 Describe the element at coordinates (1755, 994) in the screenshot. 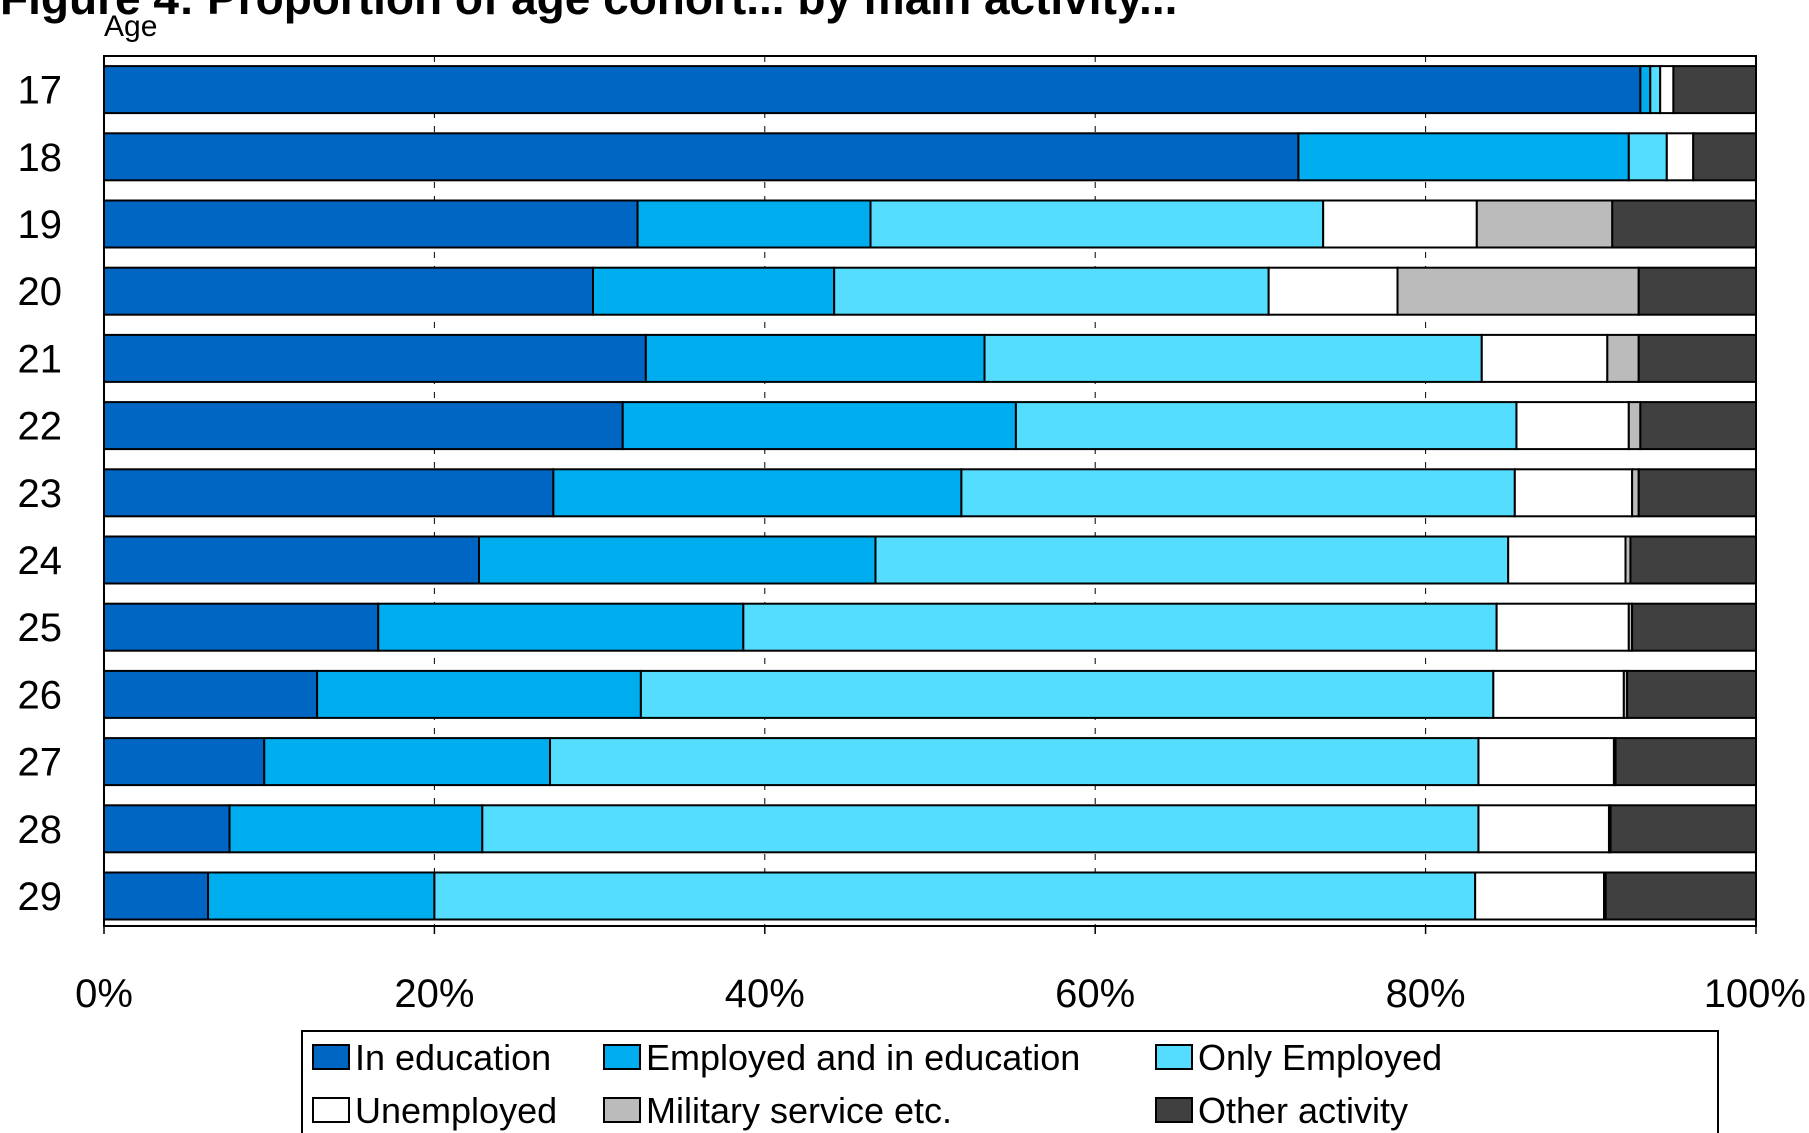

I see `x-tick-label: 100%` at that location.